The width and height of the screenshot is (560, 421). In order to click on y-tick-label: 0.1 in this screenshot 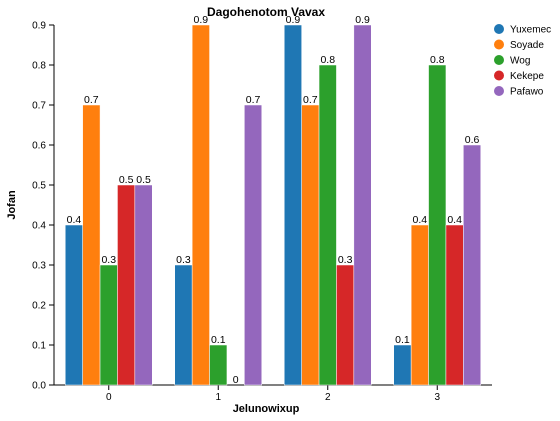, I will do `click(39, 346)`.